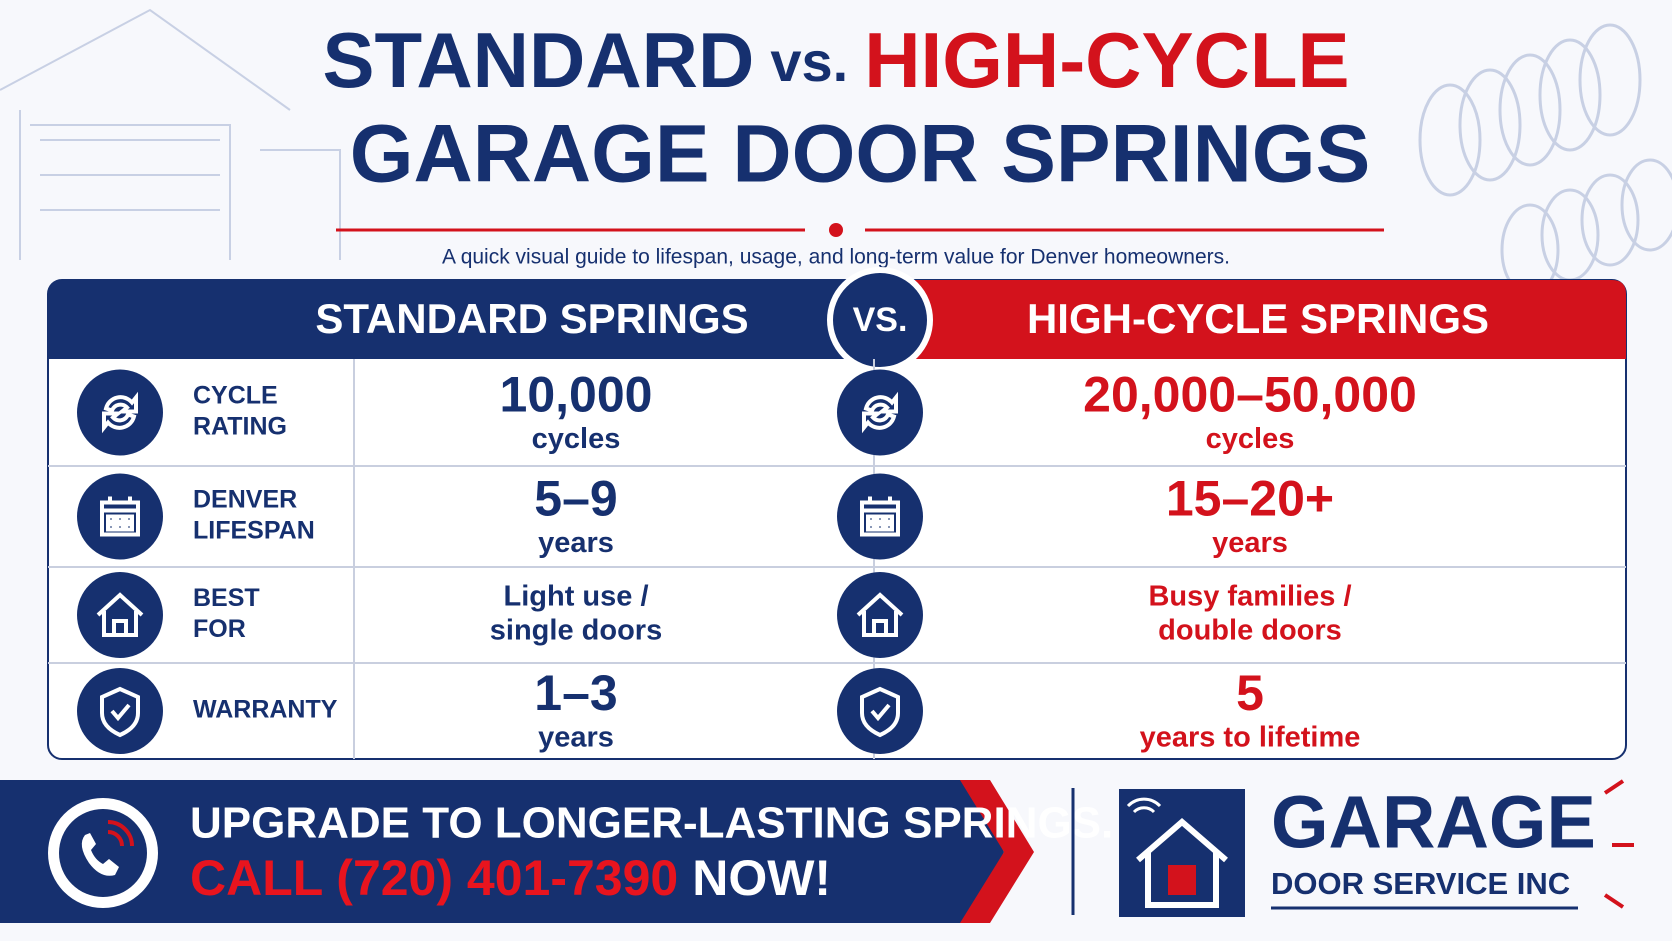  I want to click on logo-sparks, so click(1618, 844).